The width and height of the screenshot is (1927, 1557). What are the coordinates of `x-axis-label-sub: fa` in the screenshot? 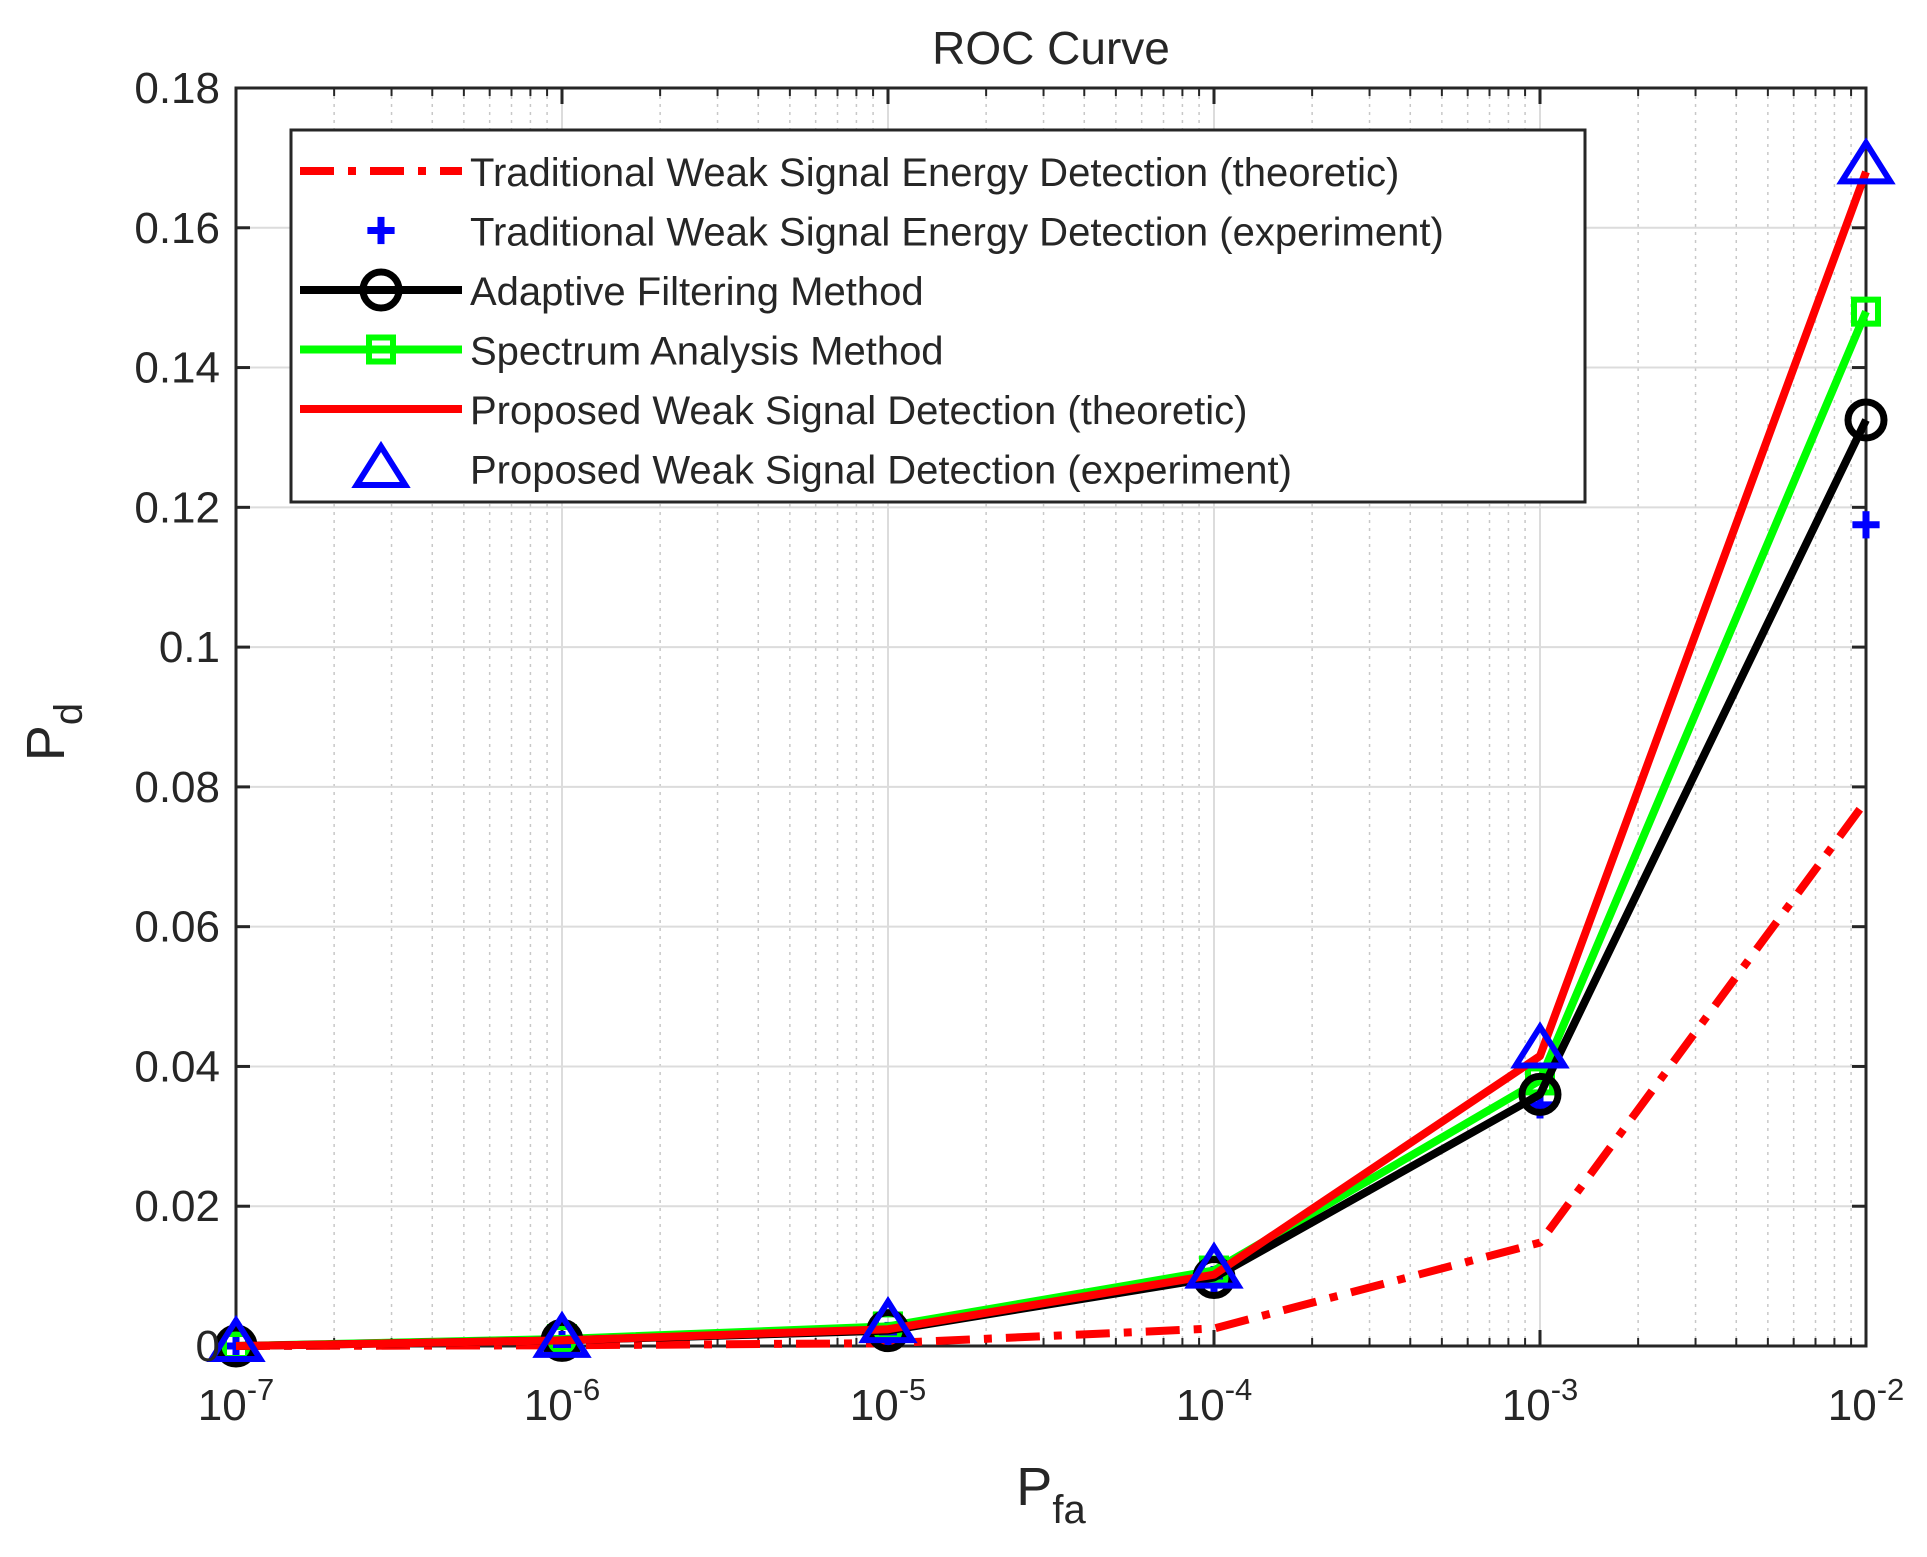 It's located at (1069, 1510).